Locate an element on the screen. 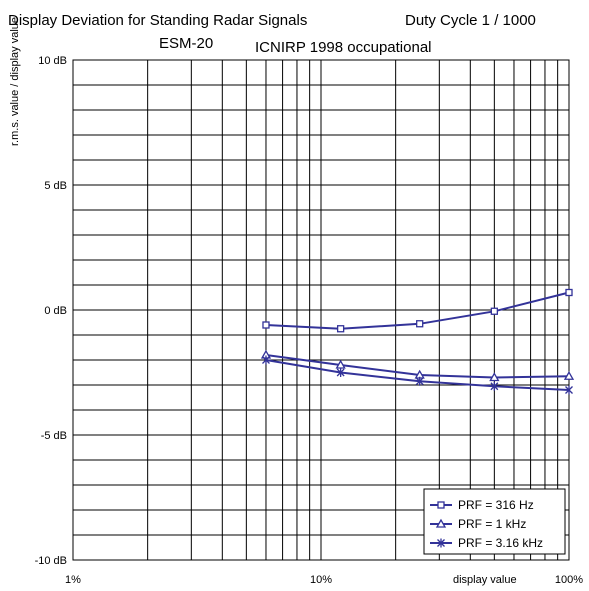 The width and height of the screenshot is (589, 591). legend-item: PRF = 316 Hz is located at coordinates (482, 505).